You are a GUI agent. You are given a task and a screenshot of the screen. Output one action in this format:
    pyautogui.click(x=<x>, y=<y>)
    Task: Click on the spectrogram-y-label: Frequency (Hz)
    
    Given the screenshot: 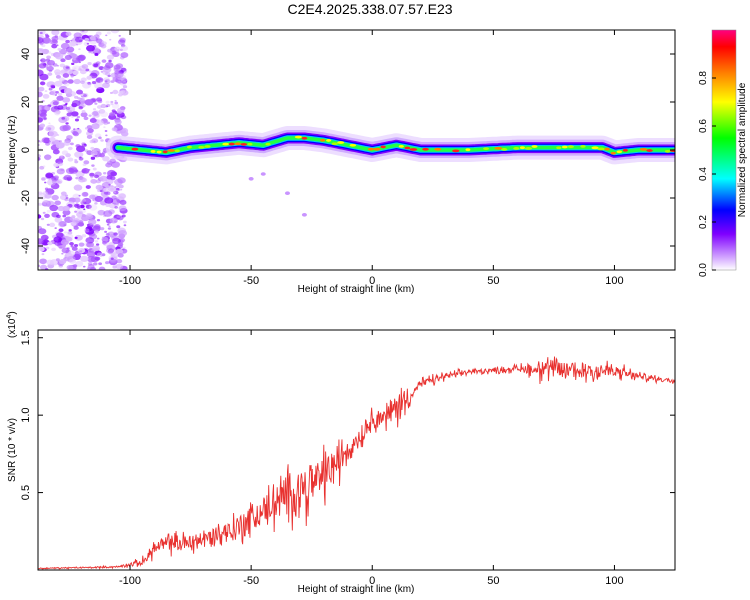 What is the action you would take?
    pyautogui.click(x=12, y=150)
    